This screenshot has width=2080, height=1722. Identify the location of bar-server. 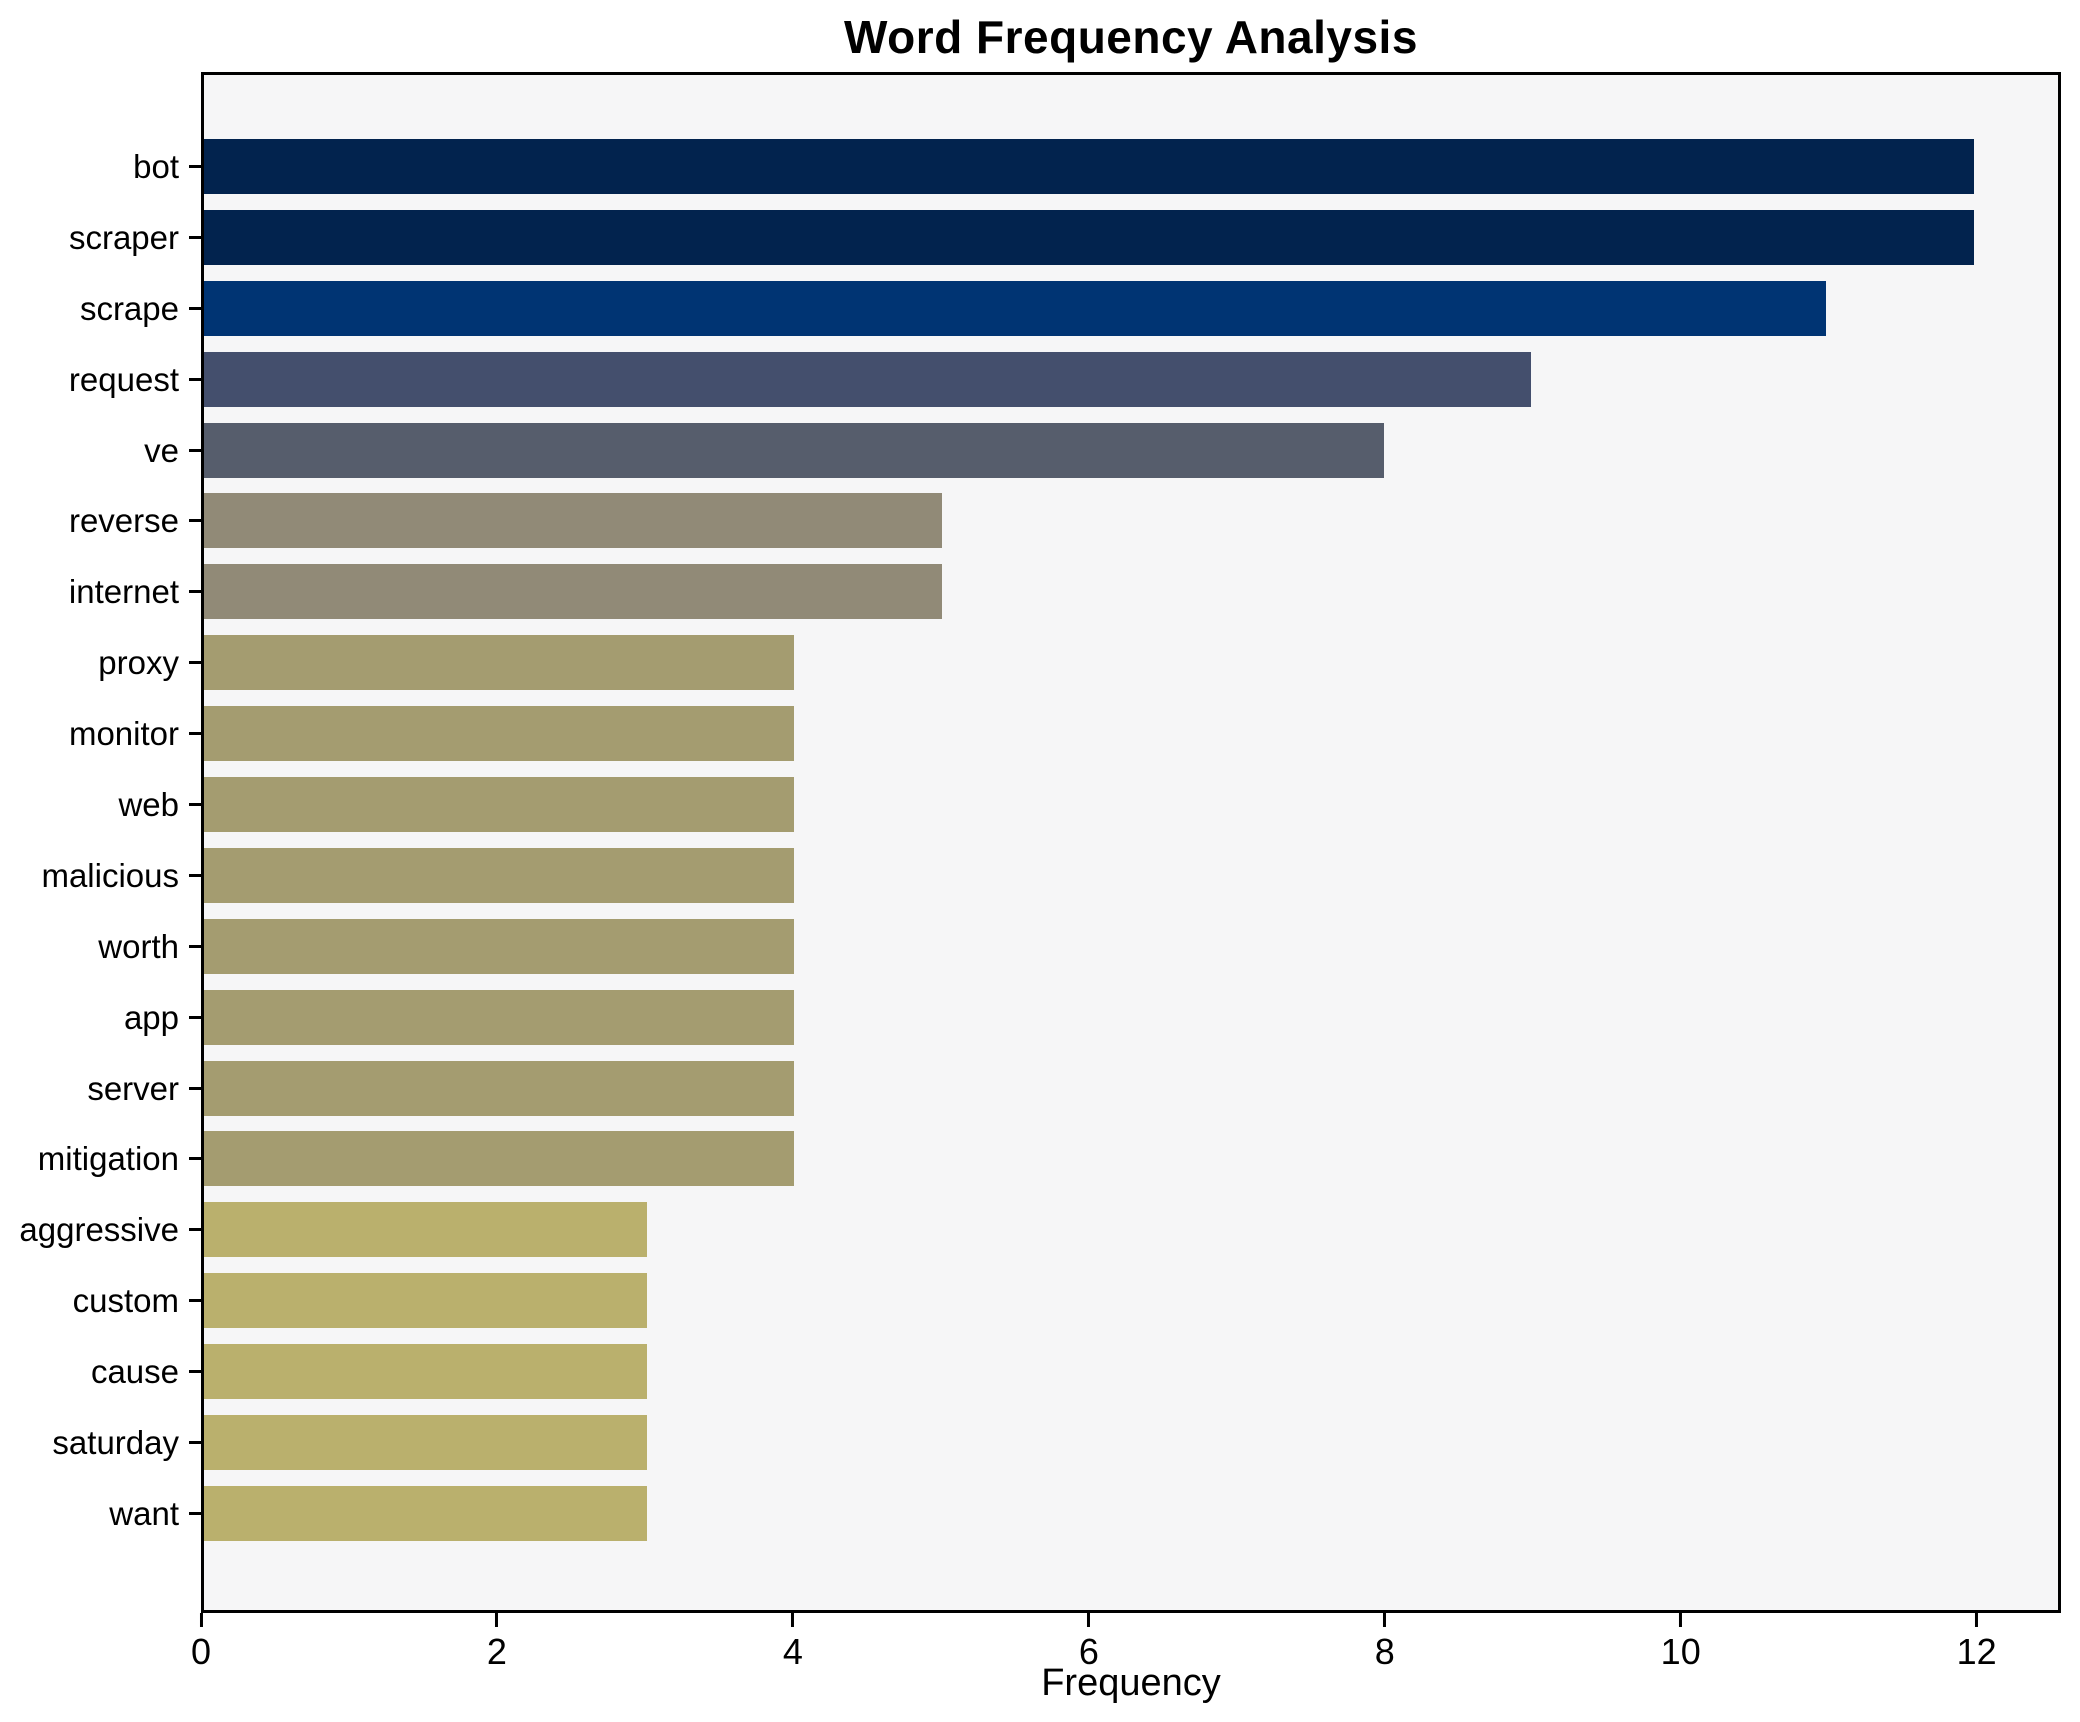
(499, 1088).